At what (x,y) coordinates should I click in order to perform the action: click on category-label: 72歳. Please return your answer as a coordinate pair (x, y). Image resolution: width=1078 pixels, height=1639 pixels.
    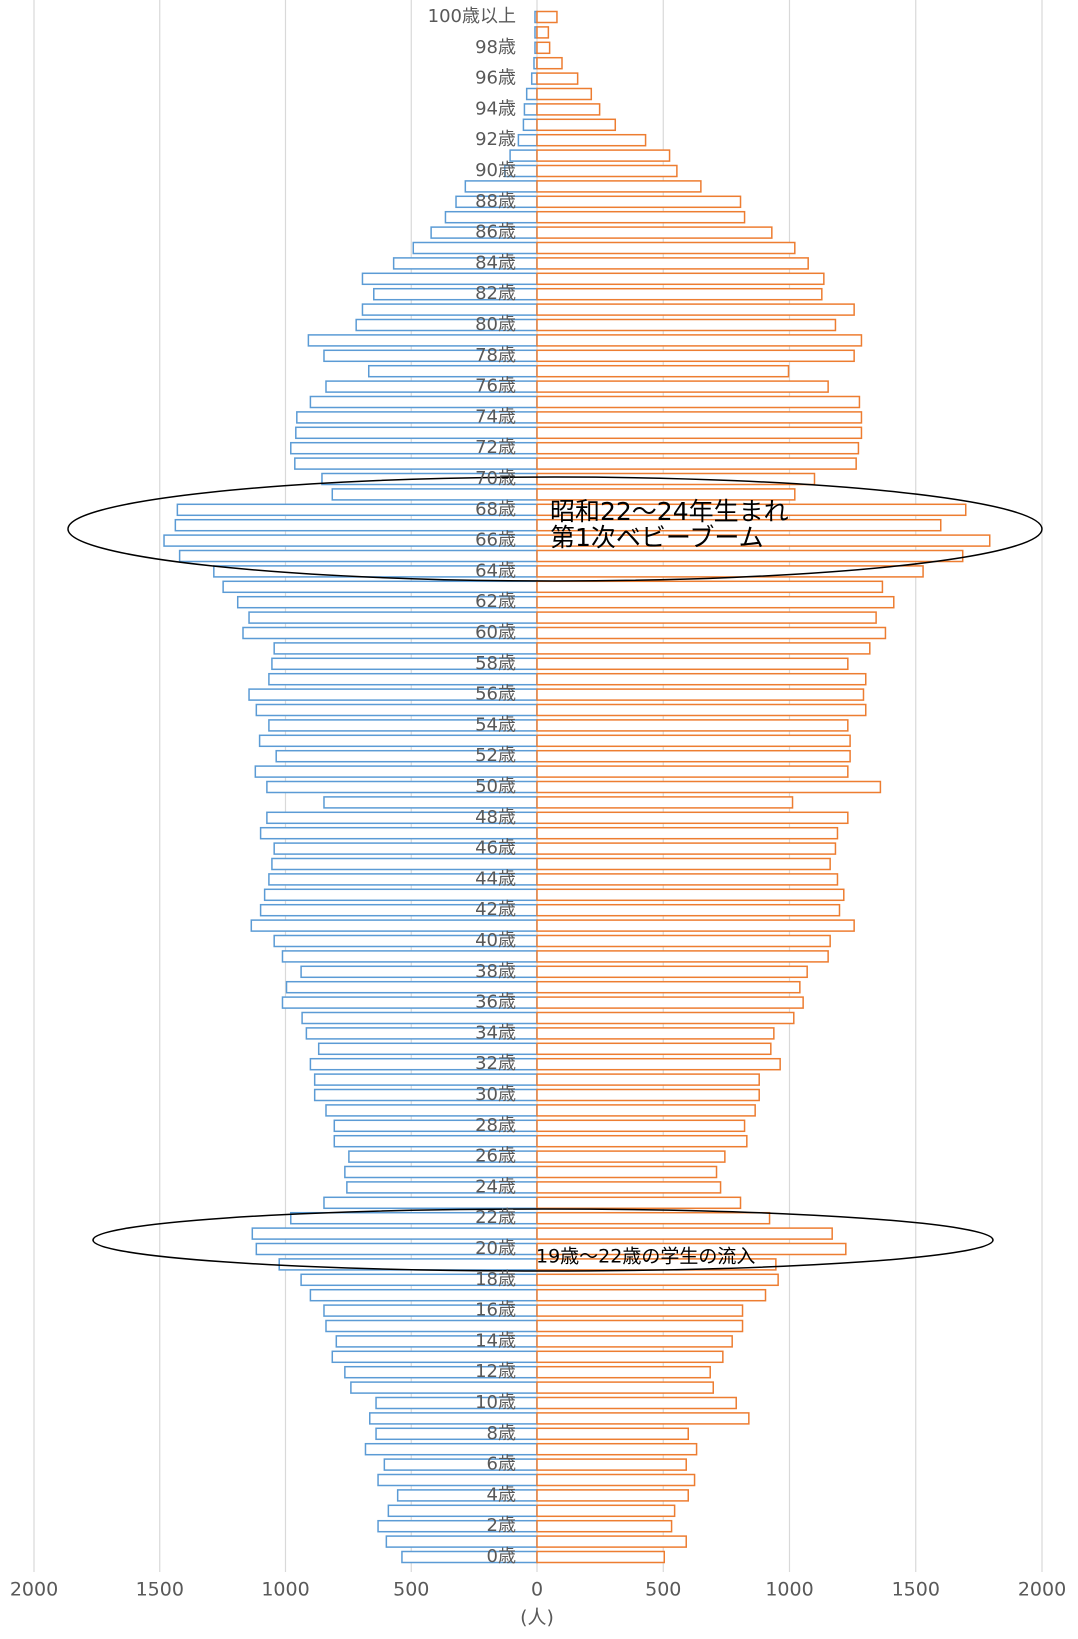
    Looking at the image, I should click on (495, 447).